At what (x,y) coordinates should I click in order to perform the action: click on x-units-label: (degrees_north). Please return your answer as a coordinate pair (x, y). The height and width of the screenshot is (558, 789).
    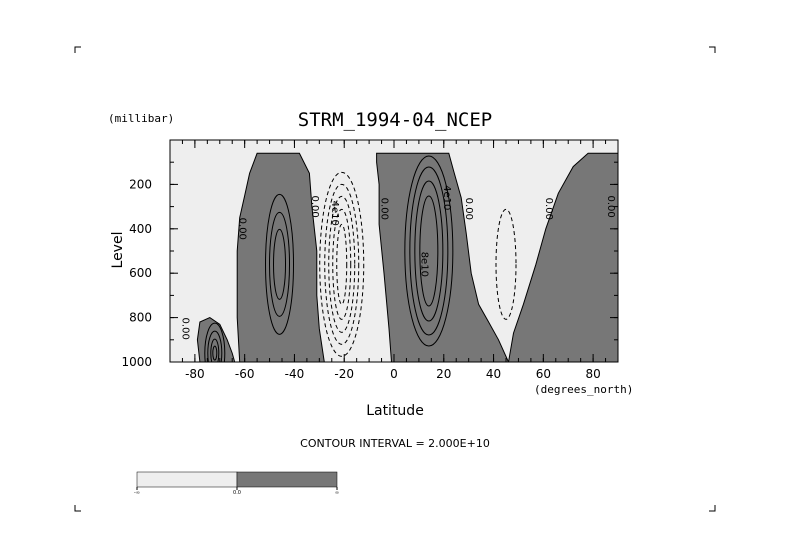
    Looking at the image, I should click on (583, 389).